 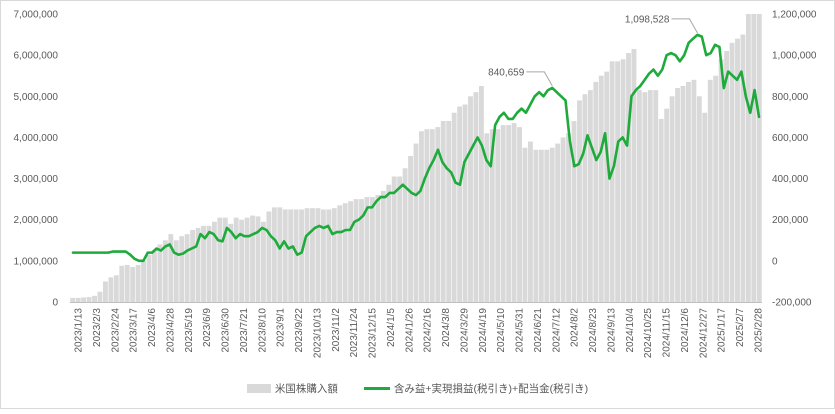 What do you see at coordinates (428, 330) in the screenshot?
I see `x-tick-label: 2024/2/16` at bounding box center [428, 330].